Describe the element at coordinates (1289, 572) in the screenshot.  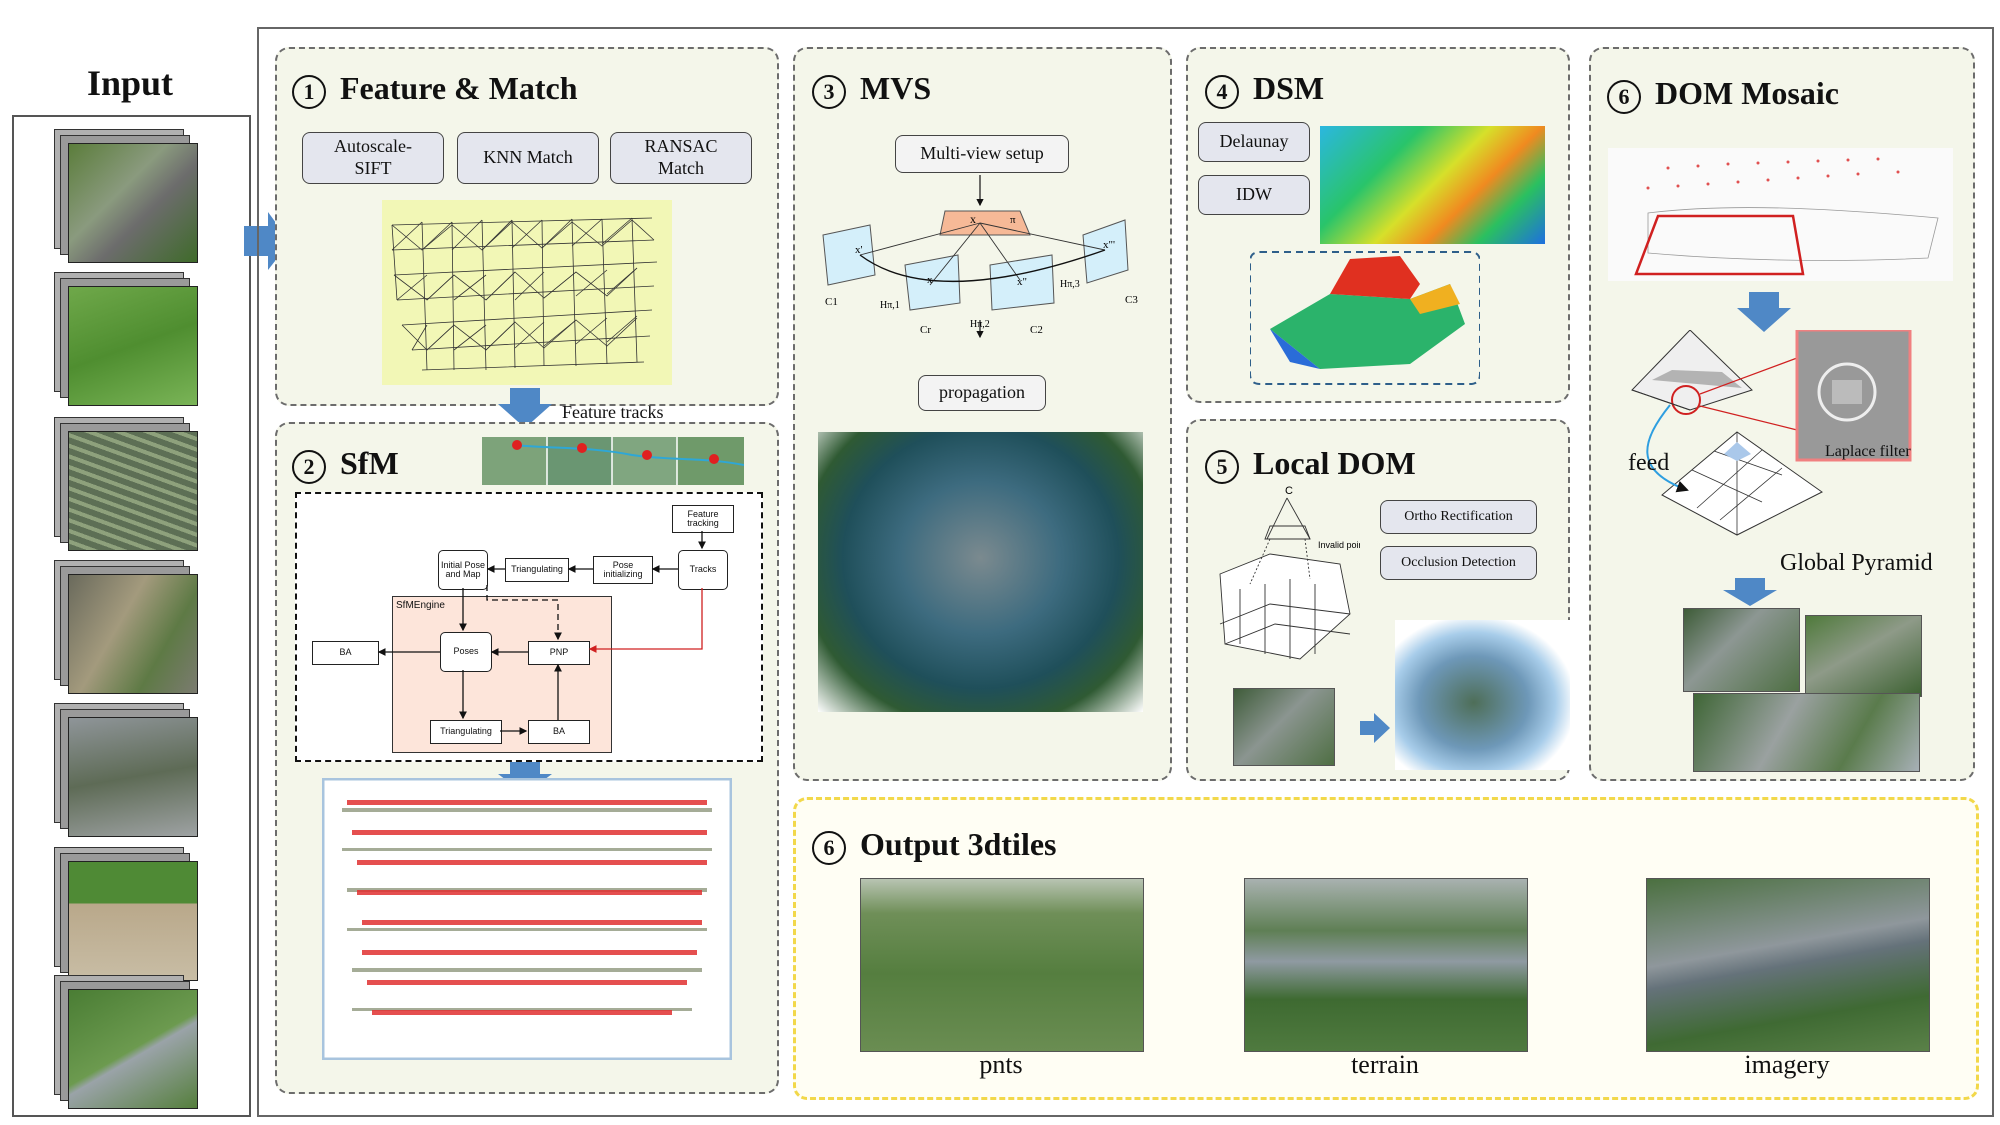
I see `ortho-projection-diagram: C Invalid point` at that location.